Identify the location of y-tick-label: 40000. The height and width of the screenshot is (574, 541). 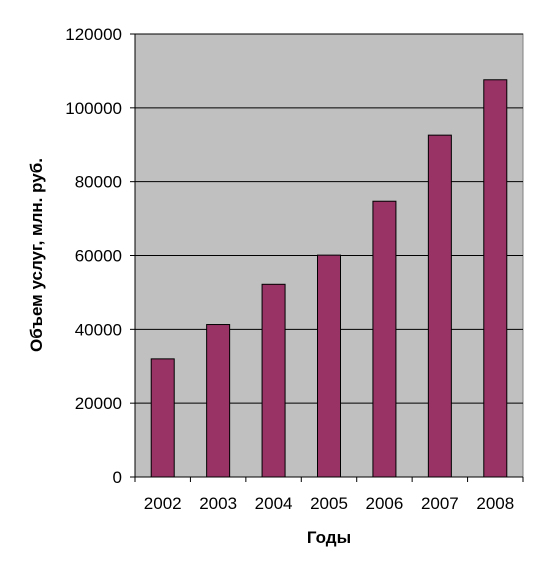
(98, 329).